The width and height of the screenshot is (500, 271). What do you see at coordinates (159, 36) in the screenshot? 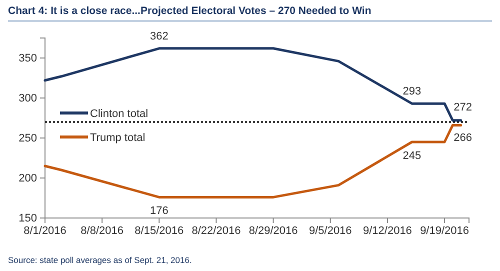
I see `annotation: 362` at bounding box center [159, 36].